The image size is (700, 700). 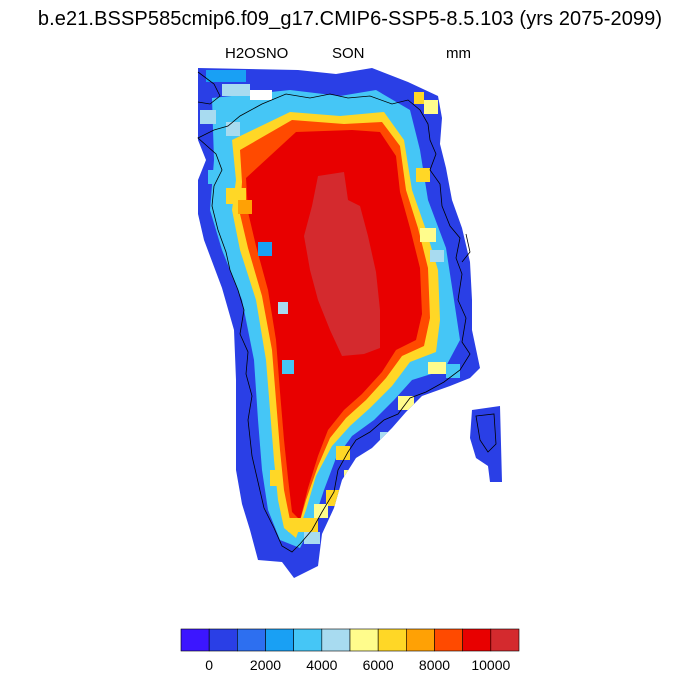 What do you see at coordinates (357, 665) in the screenshot?
I see `colorbar-labels: 0 2000 4000 6000 8000 10000` at bounding box center [357, 665].